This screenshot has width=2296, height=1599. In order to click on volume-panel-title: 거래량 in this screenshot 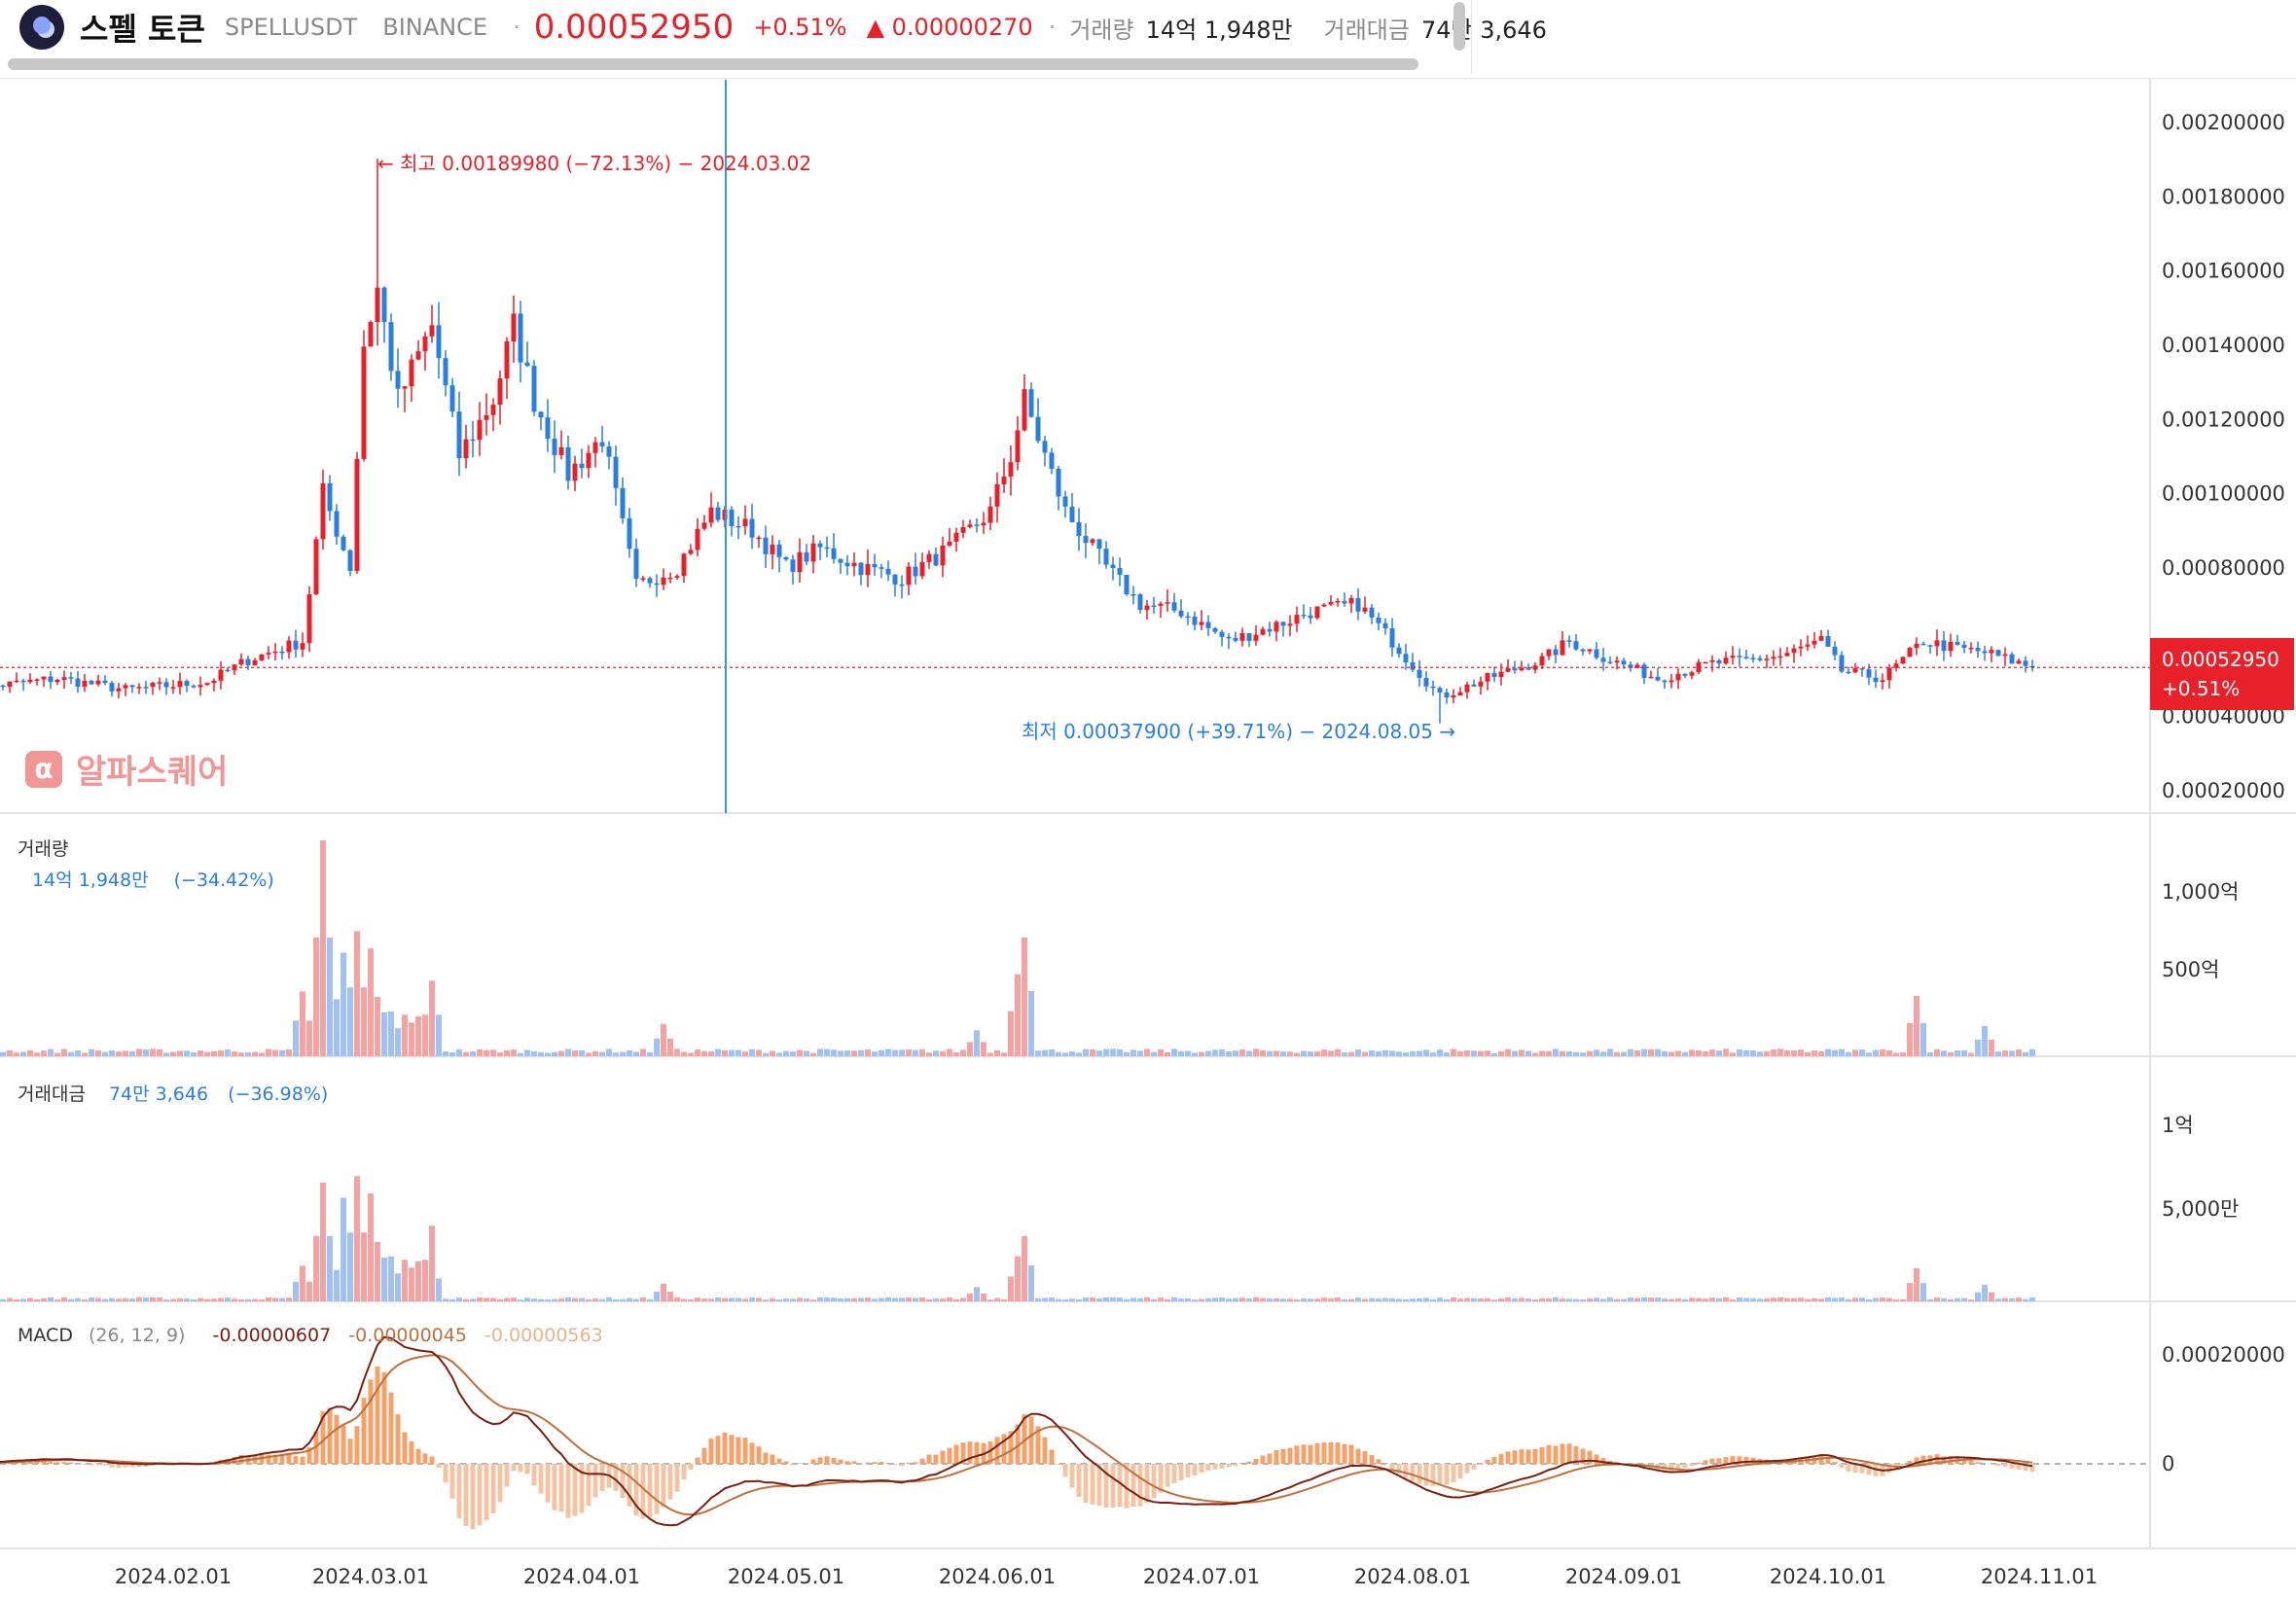, I will do `click(43, 849)`.